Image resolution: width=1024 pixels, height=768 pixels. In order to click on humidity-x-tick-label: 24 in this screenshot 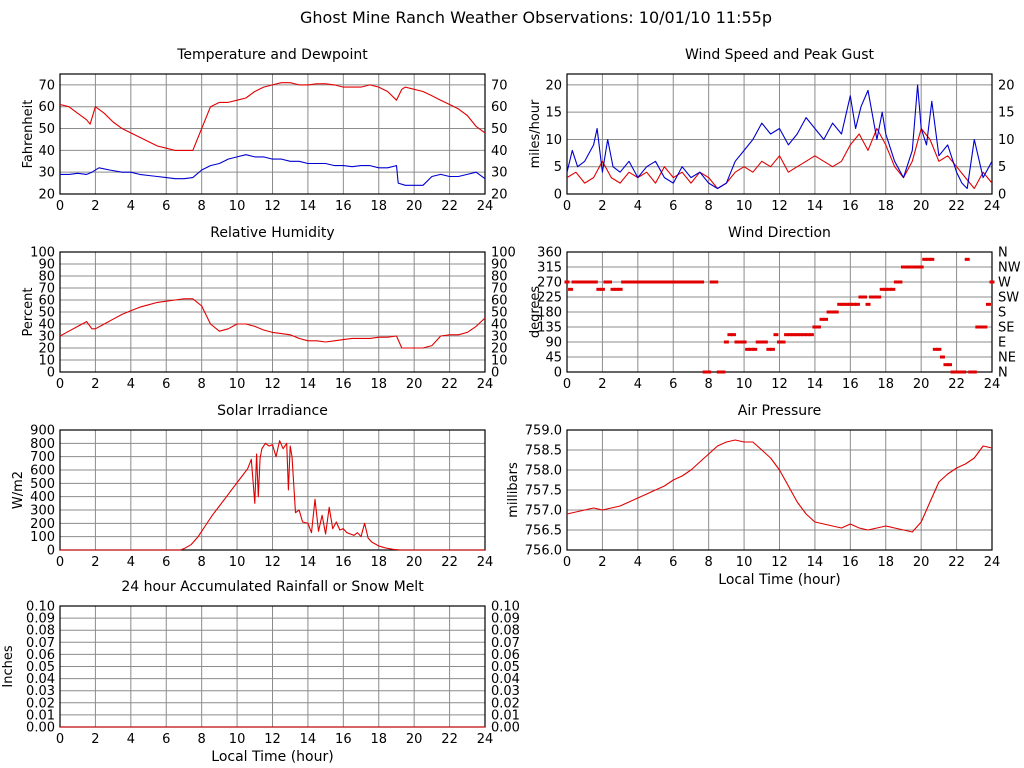, I will do `click(485, 384)`.